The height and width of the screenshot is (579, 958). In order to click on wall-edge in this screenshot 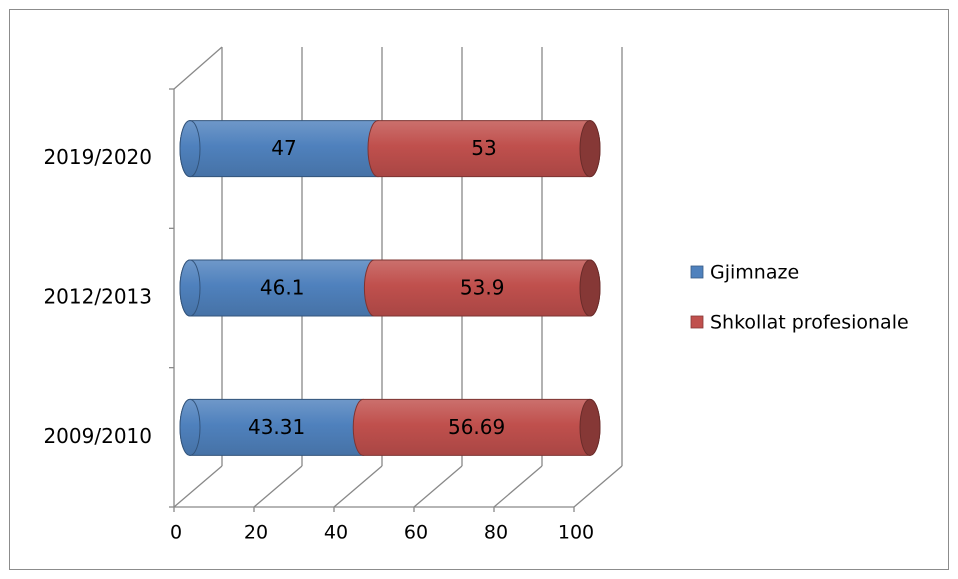, I will do `click(198, 68)`.